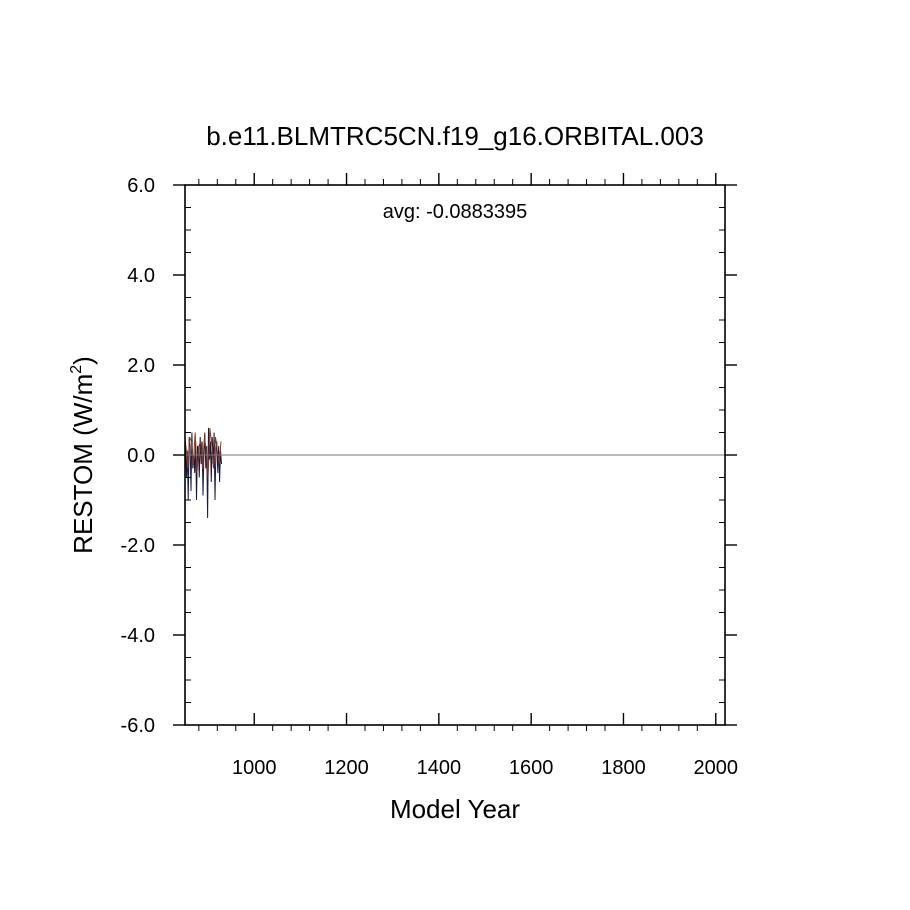 The image size is (910, 910). Describe the element at coordinates (138, 636) in the screenshot. I see `y-tick-label: -4.0` at that location.